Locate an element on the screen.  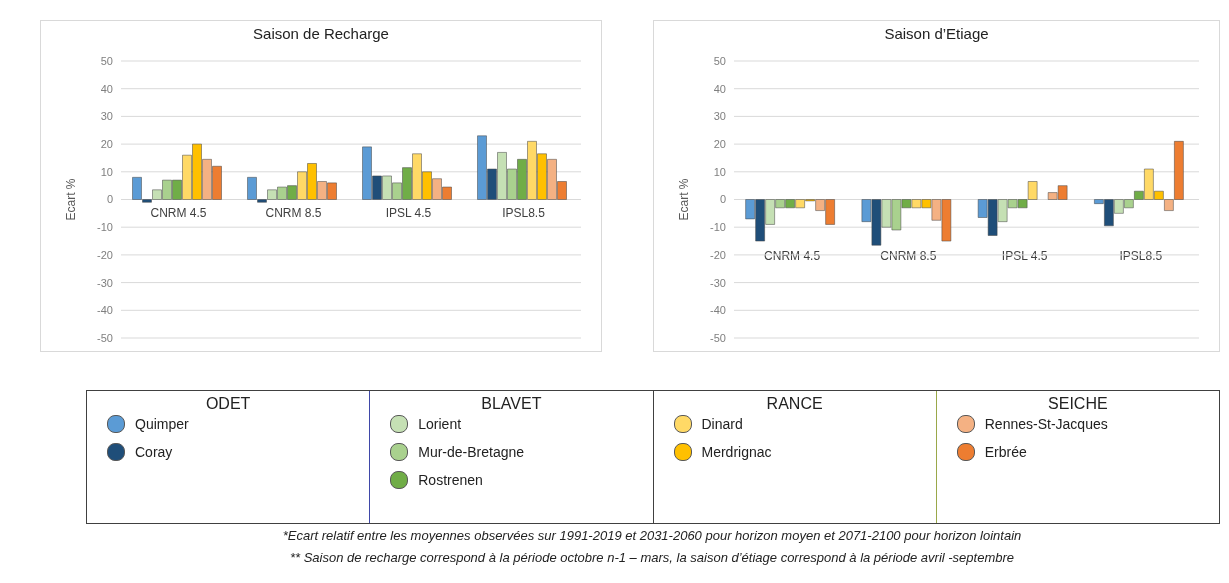
chart-title: Saison de Recharge is located at coordinates (321, 33).